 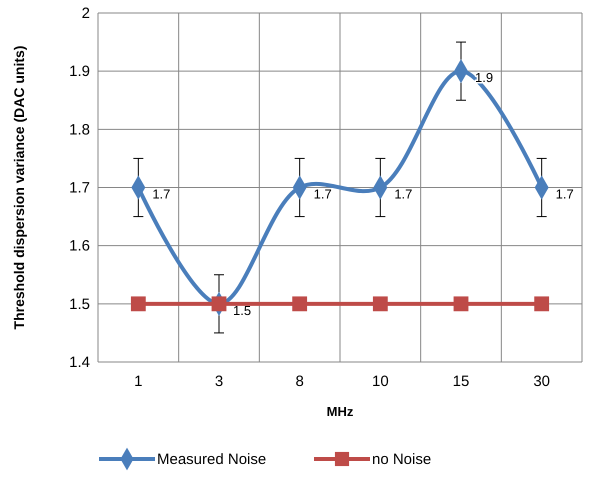 What do you see at coordinates (402, 459) in the screenshot?
I see `legend-label: no Noise` at bounding box center [402, 459].